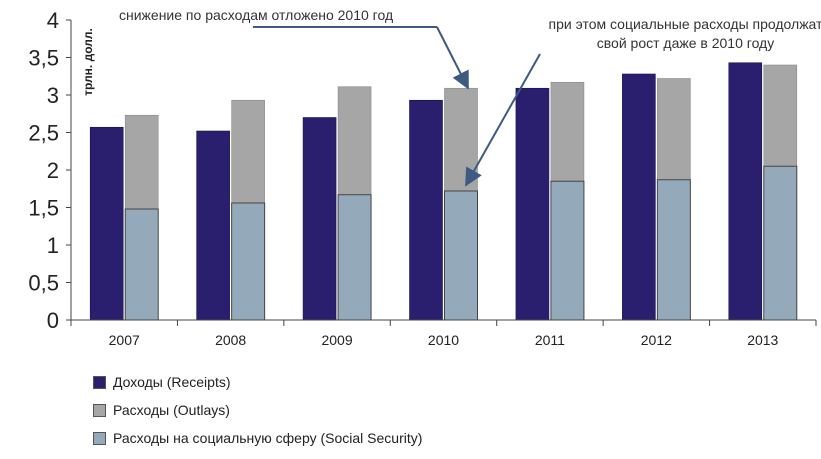 The height and width of the screenshot is (459, 821). I want to click on y-tick-label: 1,5, so click(43, 208).